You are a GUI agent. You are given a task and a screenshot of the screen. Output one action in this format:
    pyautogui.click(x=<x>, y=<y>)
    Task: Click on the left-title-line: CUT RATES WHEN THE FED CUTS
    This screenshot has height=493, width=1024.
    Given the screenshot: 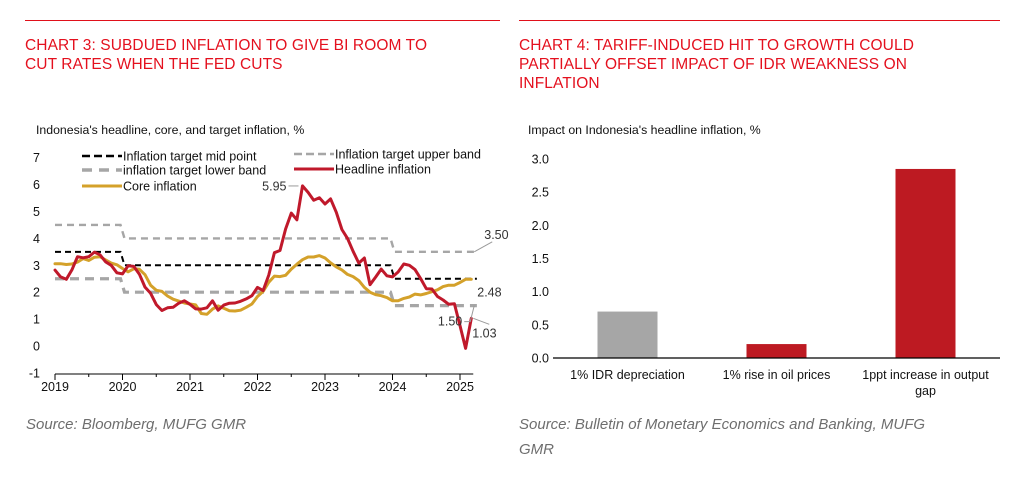 What is the action you would take?
    pyautogui.click(x=154, y=64)
    